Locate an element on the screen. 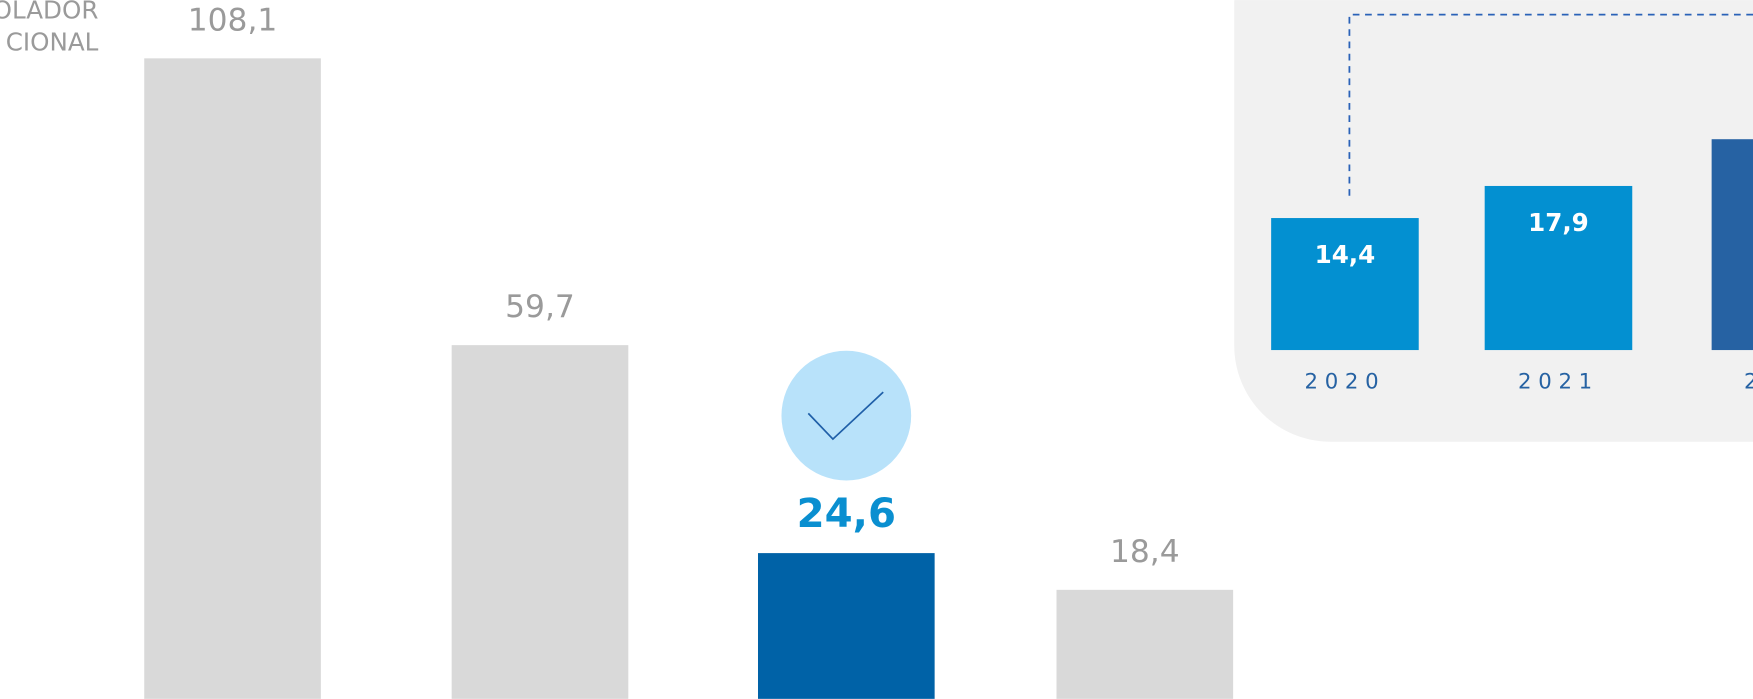 The width and height of the screenshot is (1753, 699). value-label: 14,4 is located at coordinates (1345, 254).